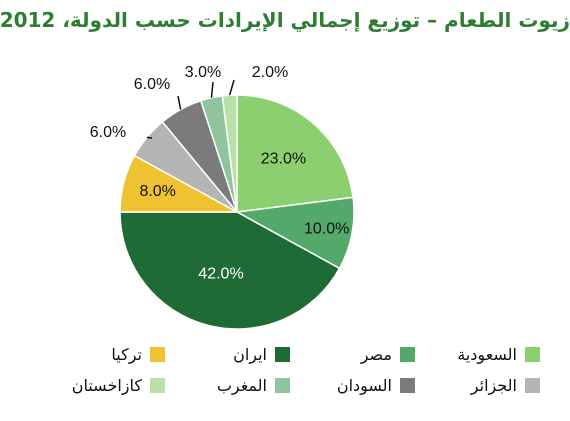  What do you see at coordinates (126, 354) in the screenshot?
I see `legend-label: تركيا` at bounding box center [126, 354].